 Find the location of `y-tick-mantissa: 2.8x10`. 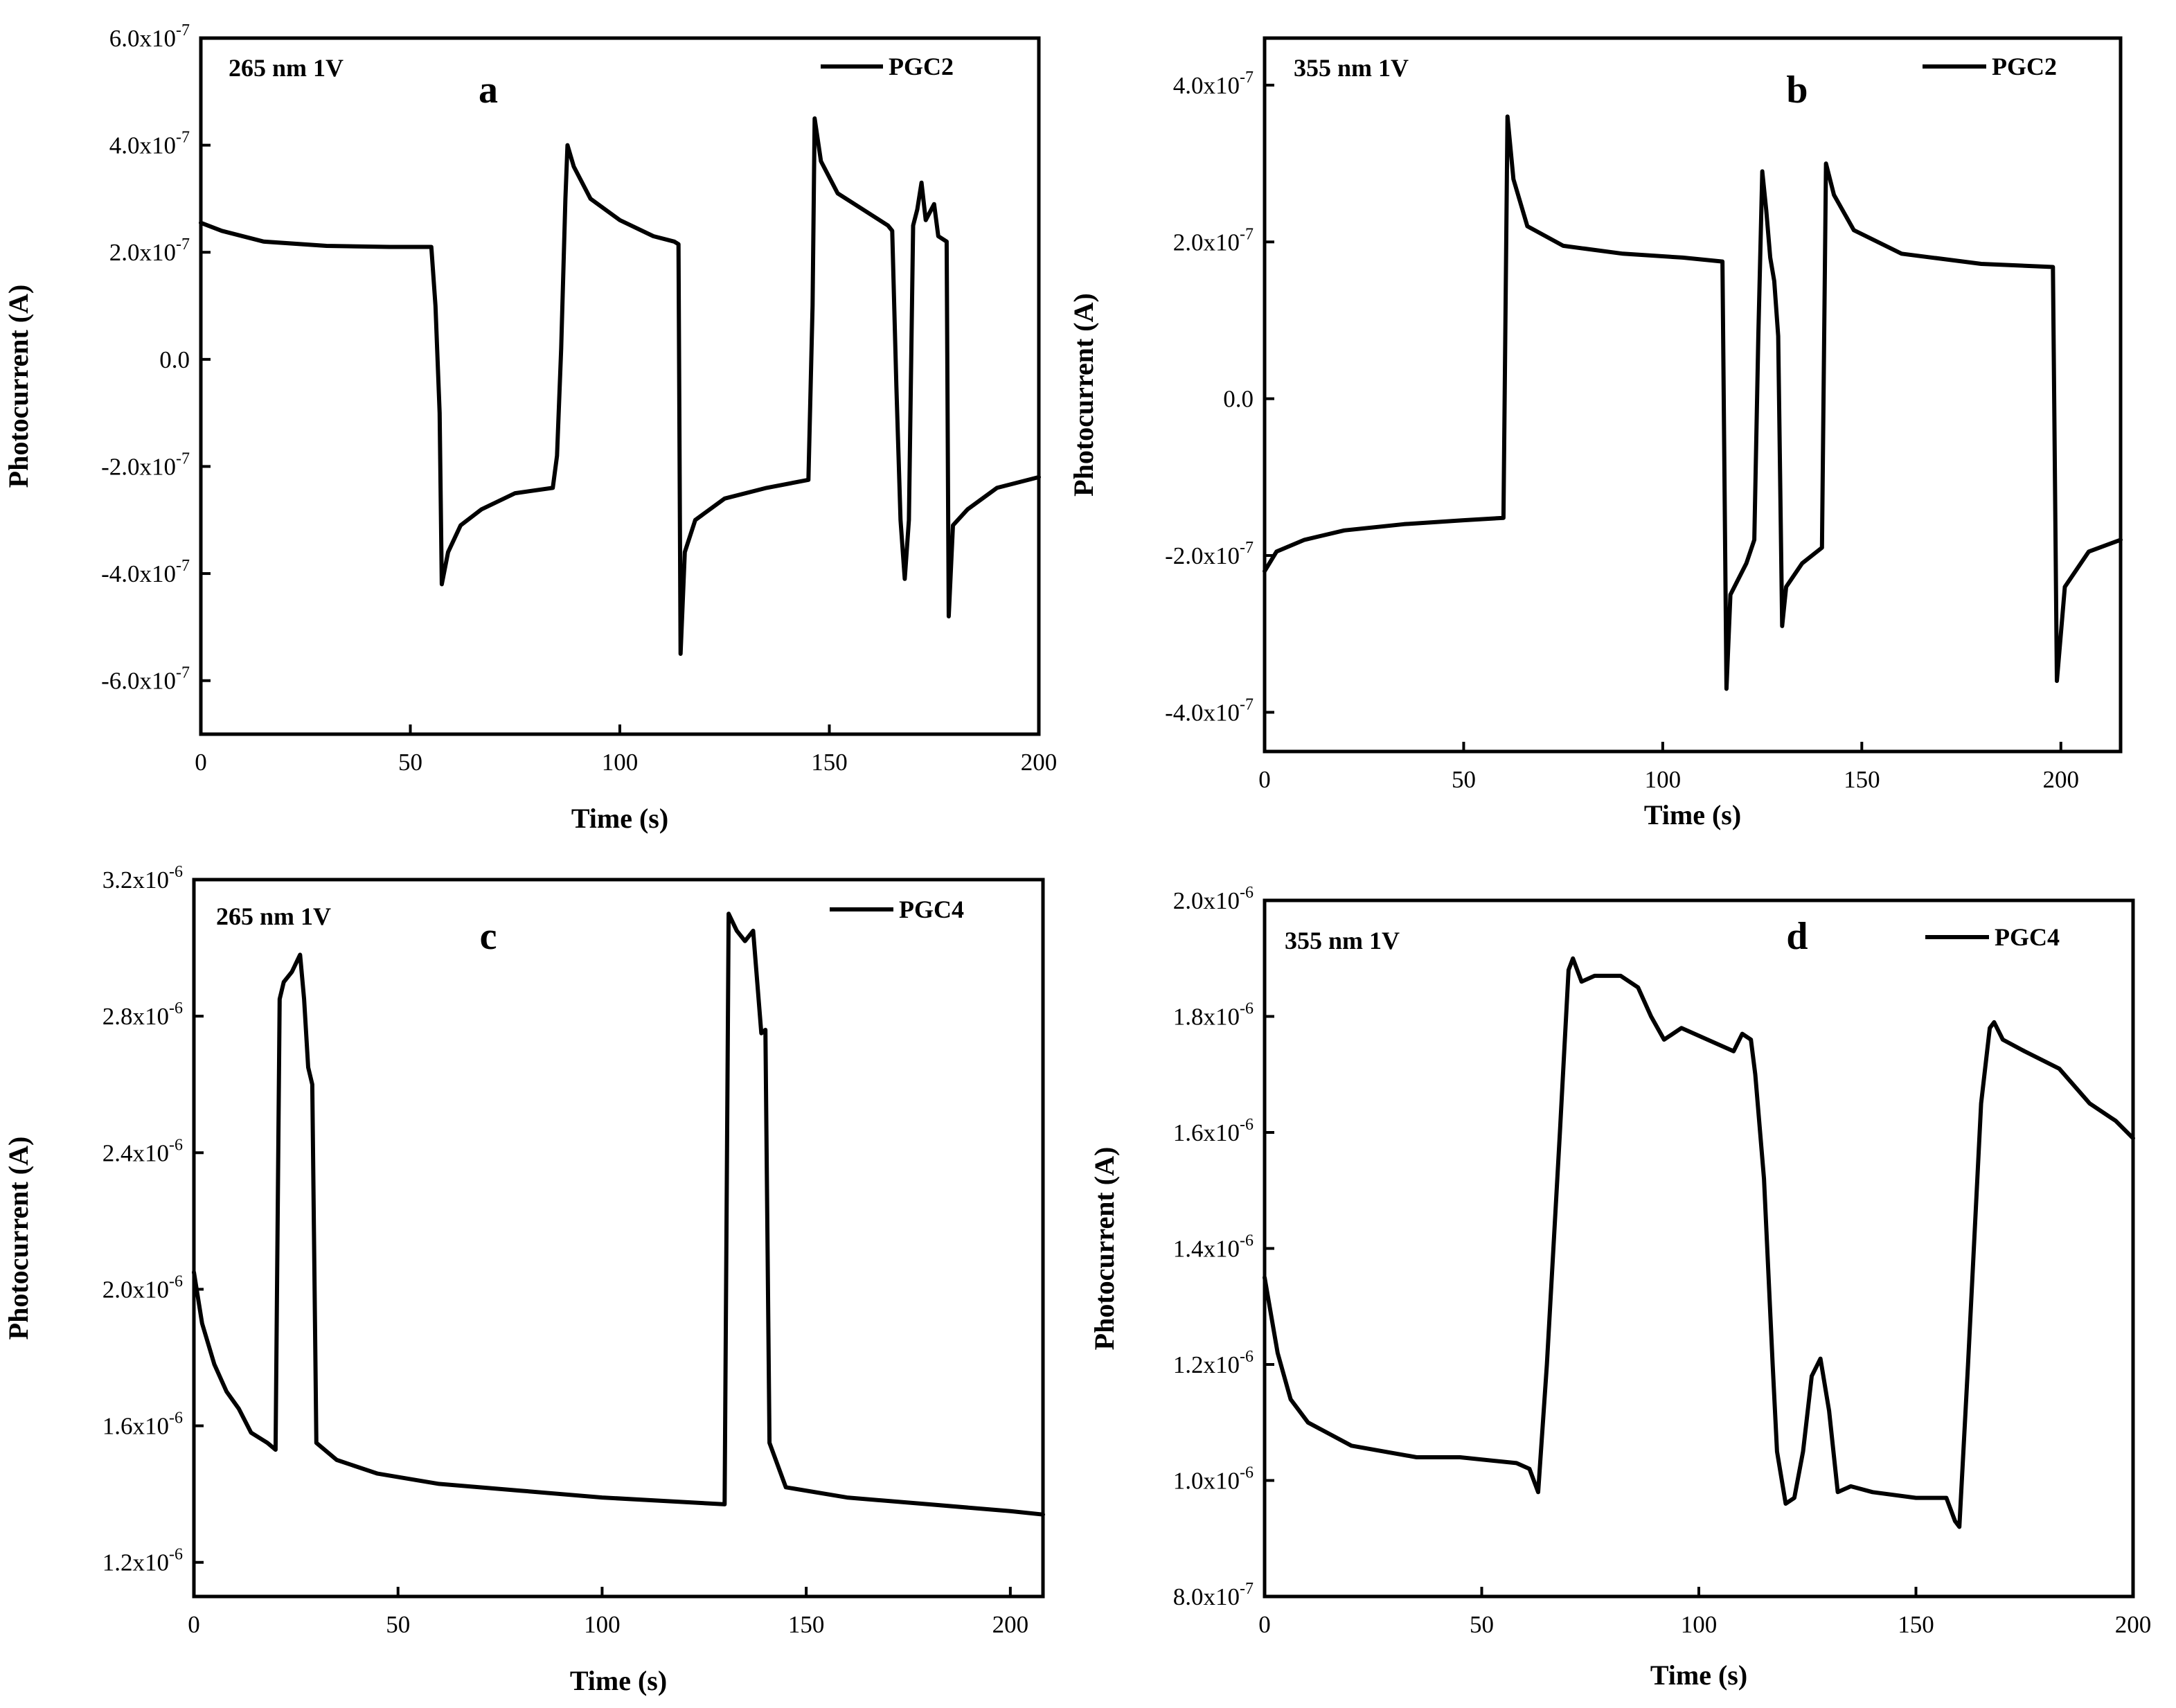

y-tick-mantissa: 2.8x10 is located at coordinates (135, 1016).